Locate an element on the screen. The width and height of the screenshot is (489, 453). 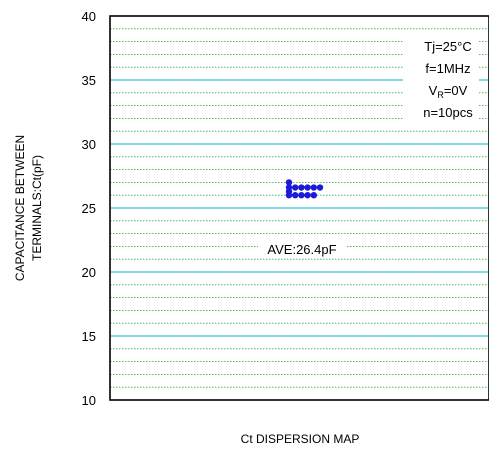
y-axis-label-line1: CAPACITANCE BETWEEN is located at coordinates (20, 208).